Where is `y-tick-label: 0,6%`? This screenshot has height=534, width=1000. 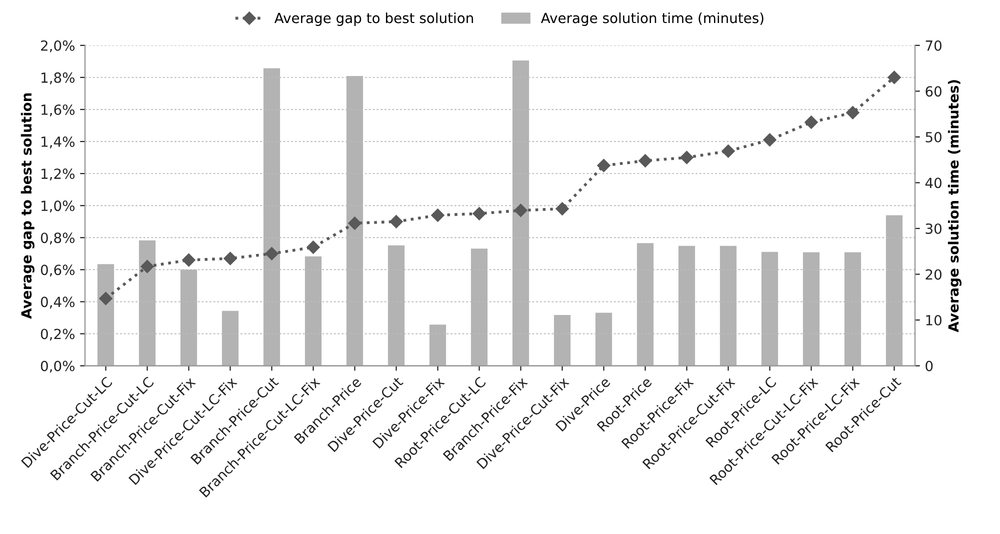
y-tick-label: 0,6% is located at coordinates (57, 270).